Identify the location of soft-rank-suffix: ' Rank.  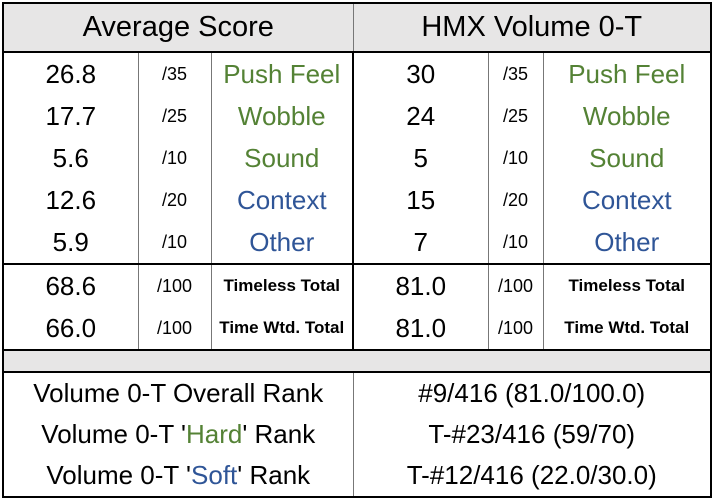
(274, 475).